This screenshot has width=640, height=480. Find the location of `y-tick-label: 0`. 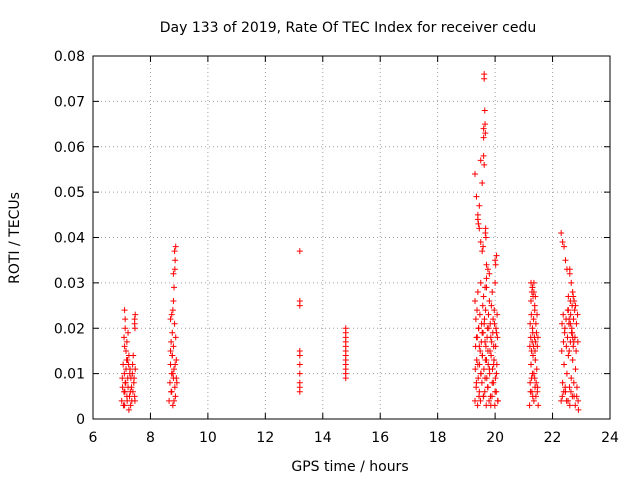

y-tick-label: 0 is located at coordinates (80, 420).